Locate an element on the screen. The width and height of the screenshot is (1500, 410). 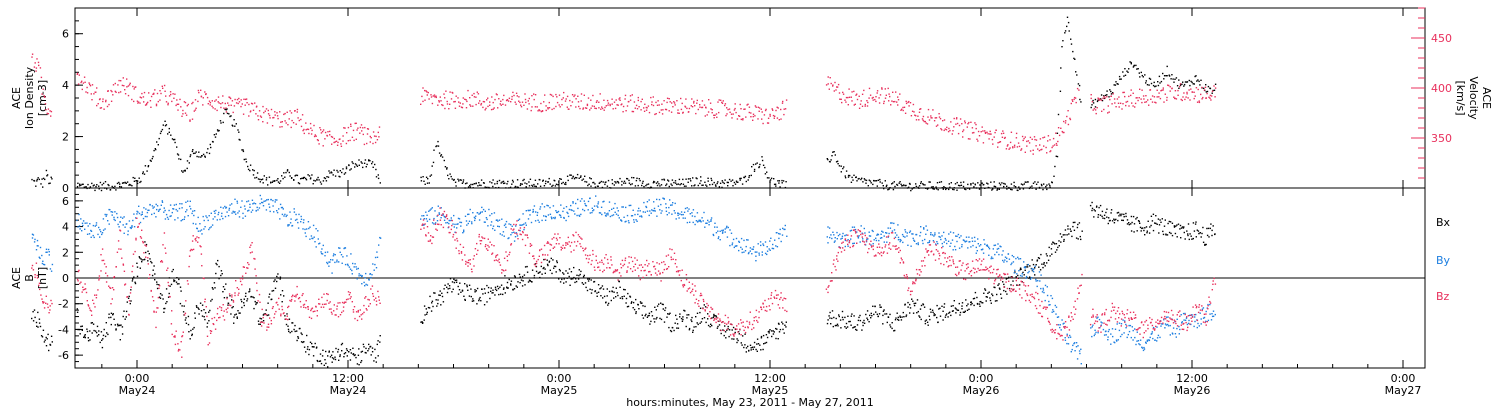
top-ylabel-line1: ACE is located at coordinates (16, 98).